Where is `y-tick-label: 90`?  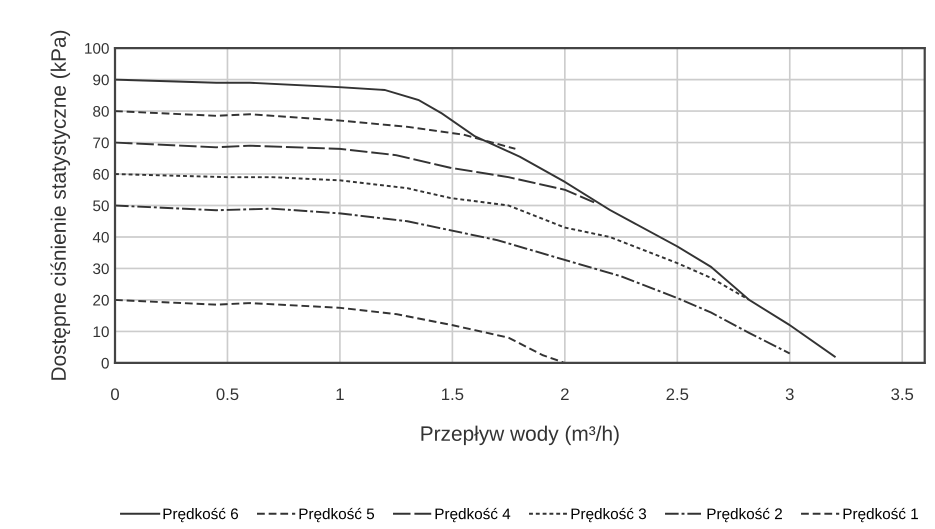 y-tick-label: 90 is located at coordinates (101, 80).